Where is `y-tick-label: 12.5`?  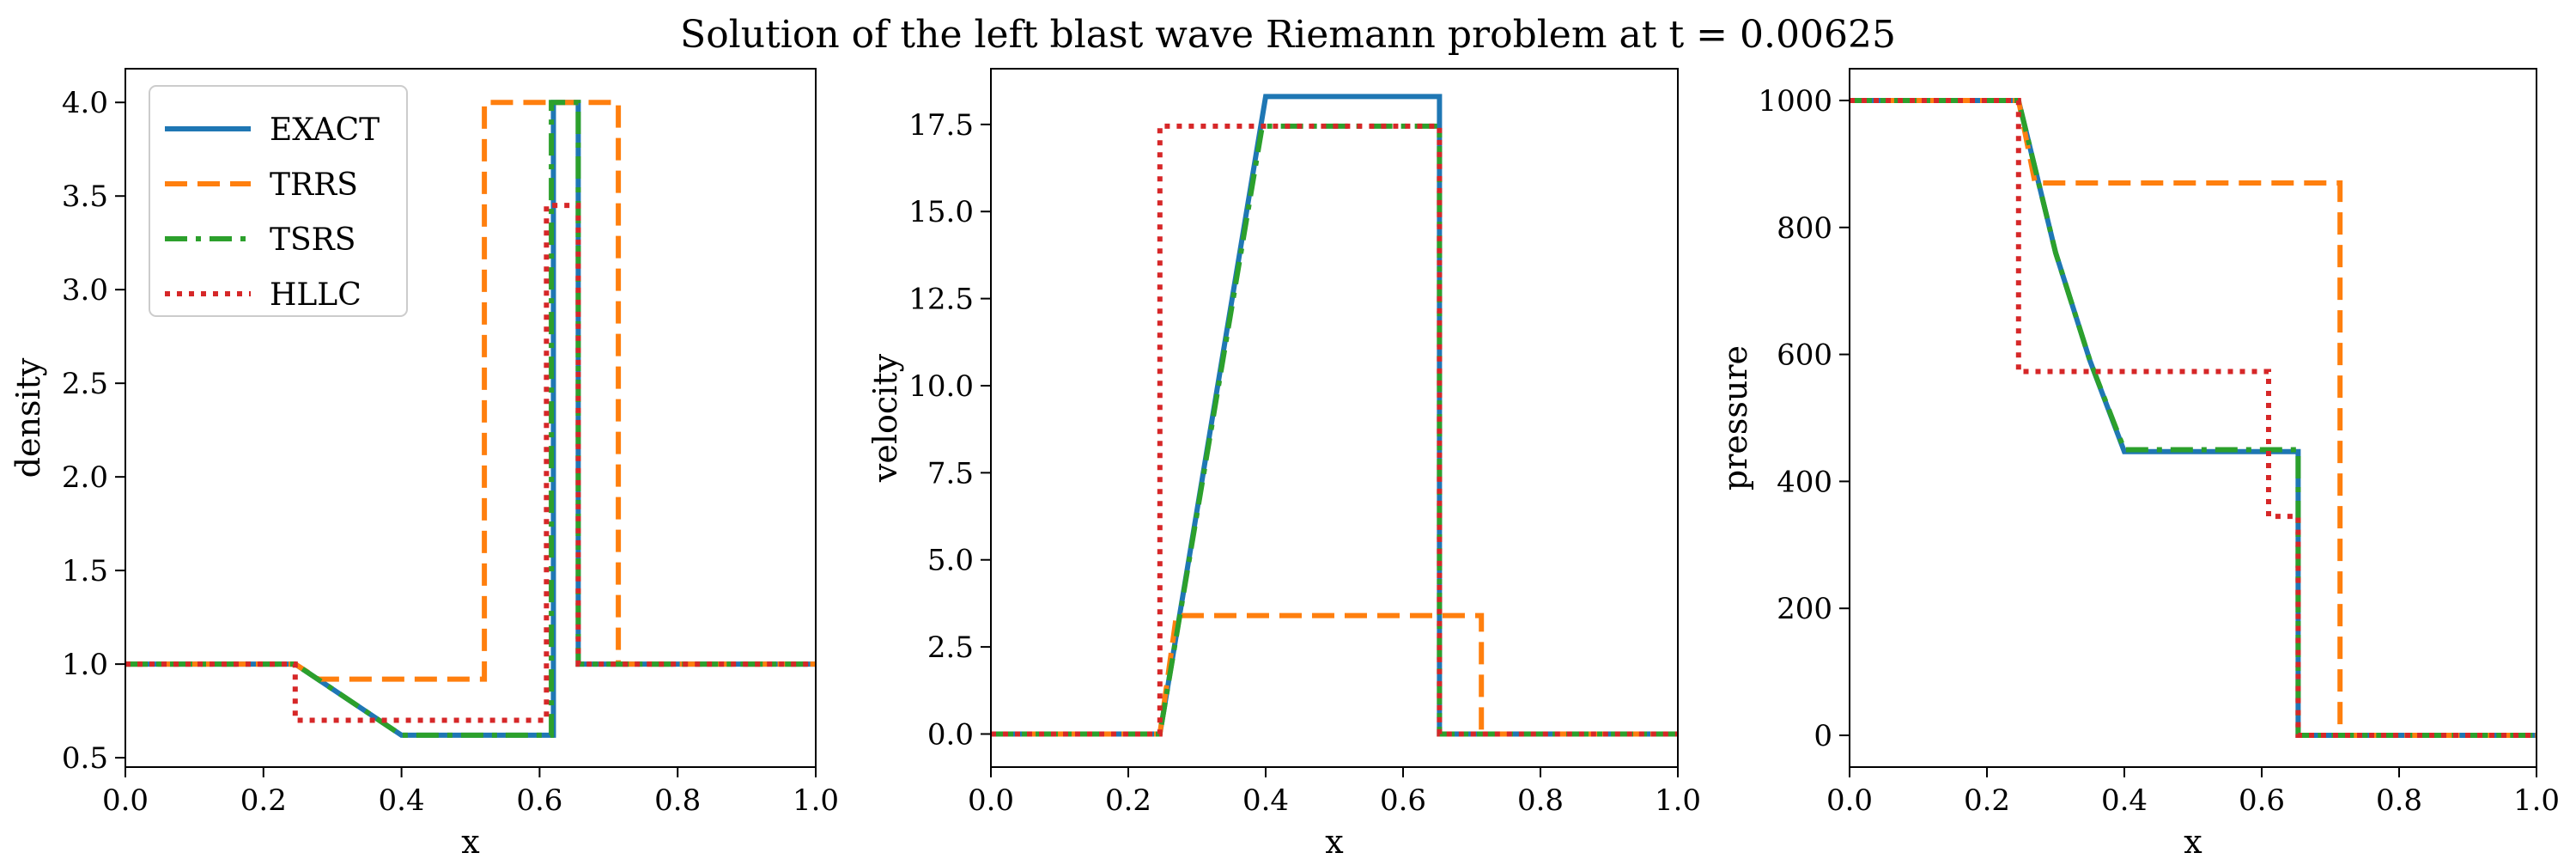 y-tick-label: 12.5 is located at coordinates (941, 300).